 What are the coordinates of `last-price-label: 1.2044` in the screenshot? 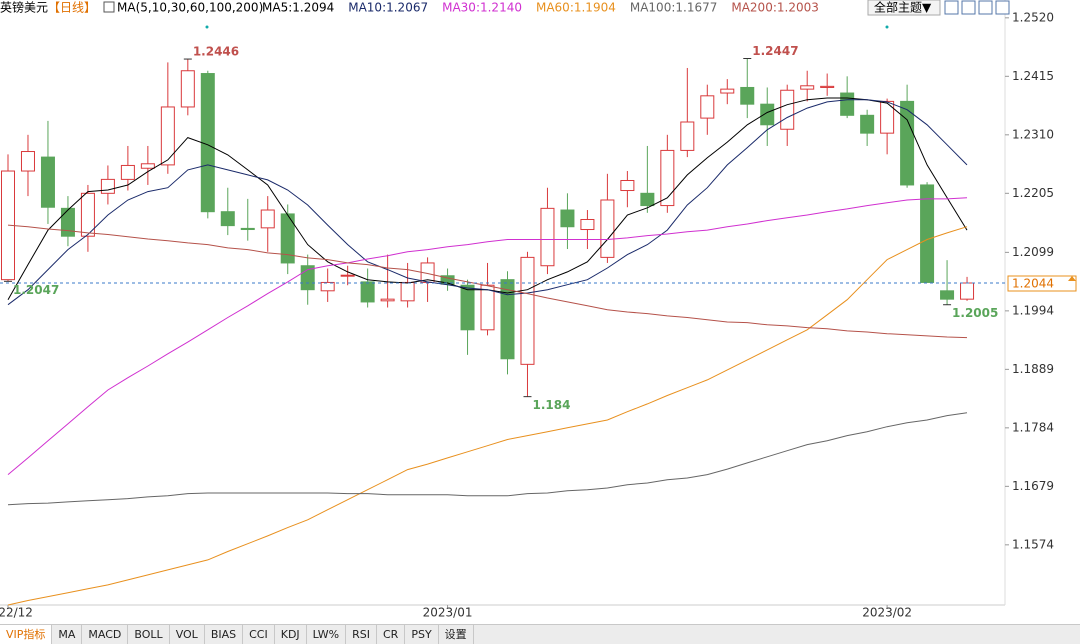 It's located at (1033, 284).